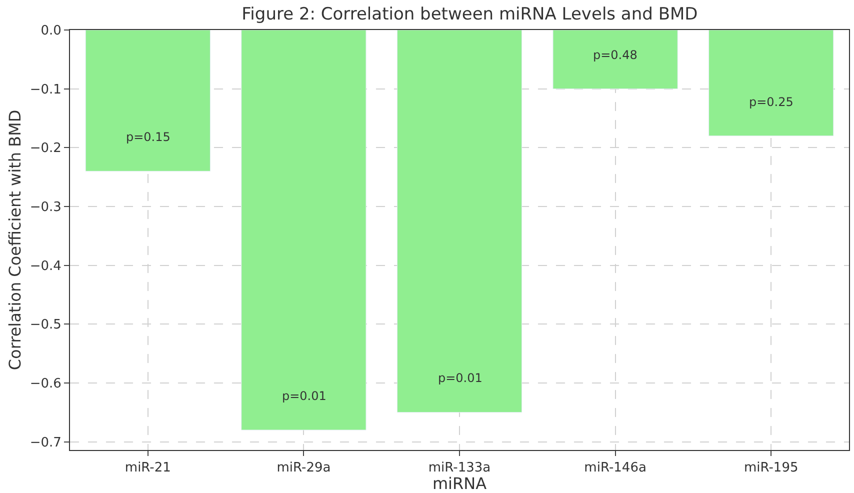 This screenshot has height=493, width=854. What do you see at coordinates (15, 240) in the screenshot?
I see `y-axis-title: Correlation Coefficient with BMD` at bounding box center [15, 240].